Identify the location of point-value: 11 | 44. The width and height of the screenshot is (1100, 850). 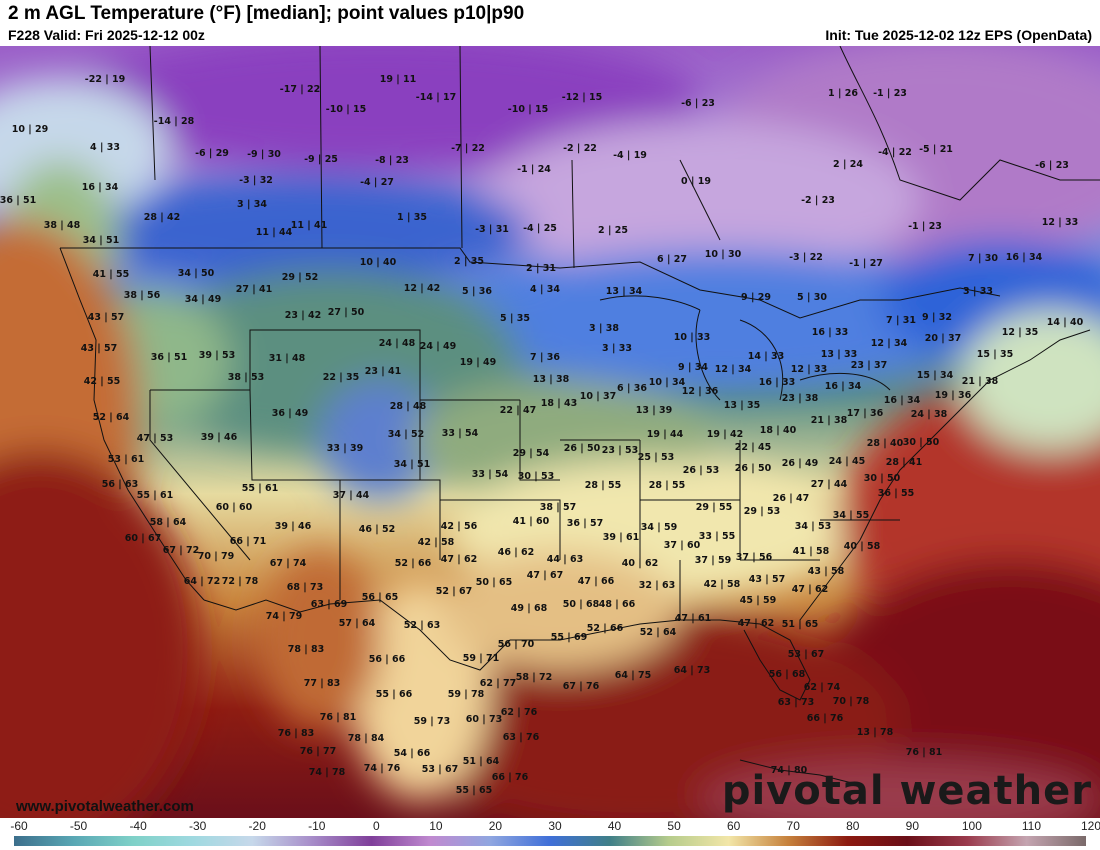
(274, 232).